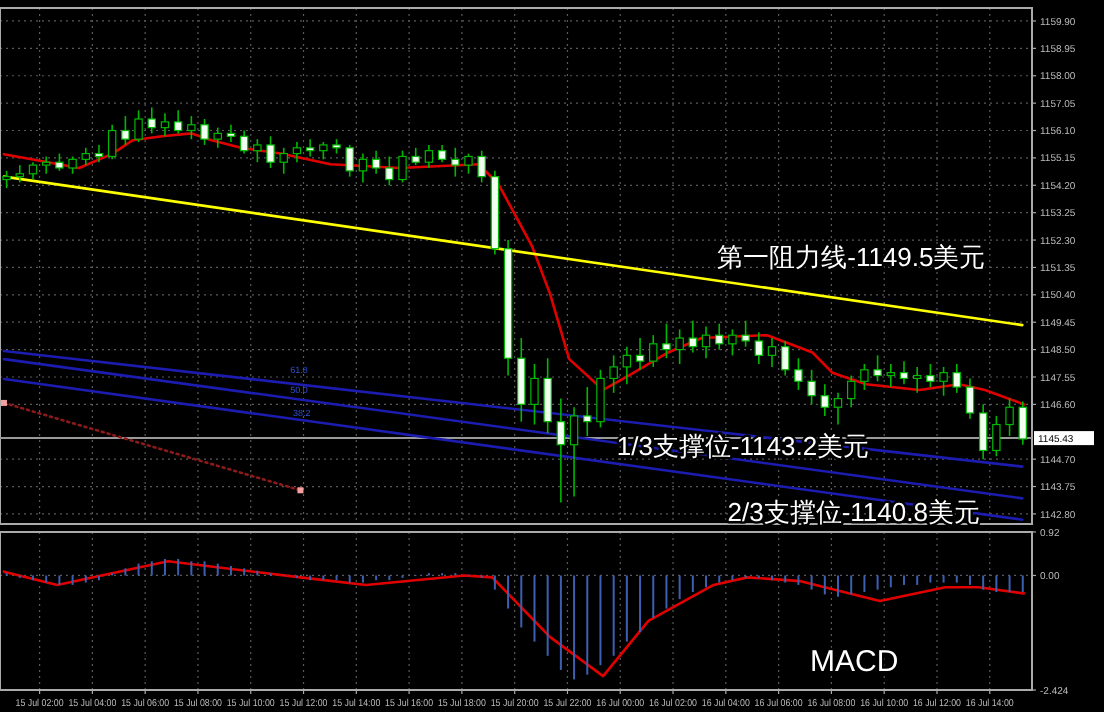 The height and width of the screenshot is (712, 1104). I want to click on annotation: 第一阻力线-1149.5美元, so click(851, 257).